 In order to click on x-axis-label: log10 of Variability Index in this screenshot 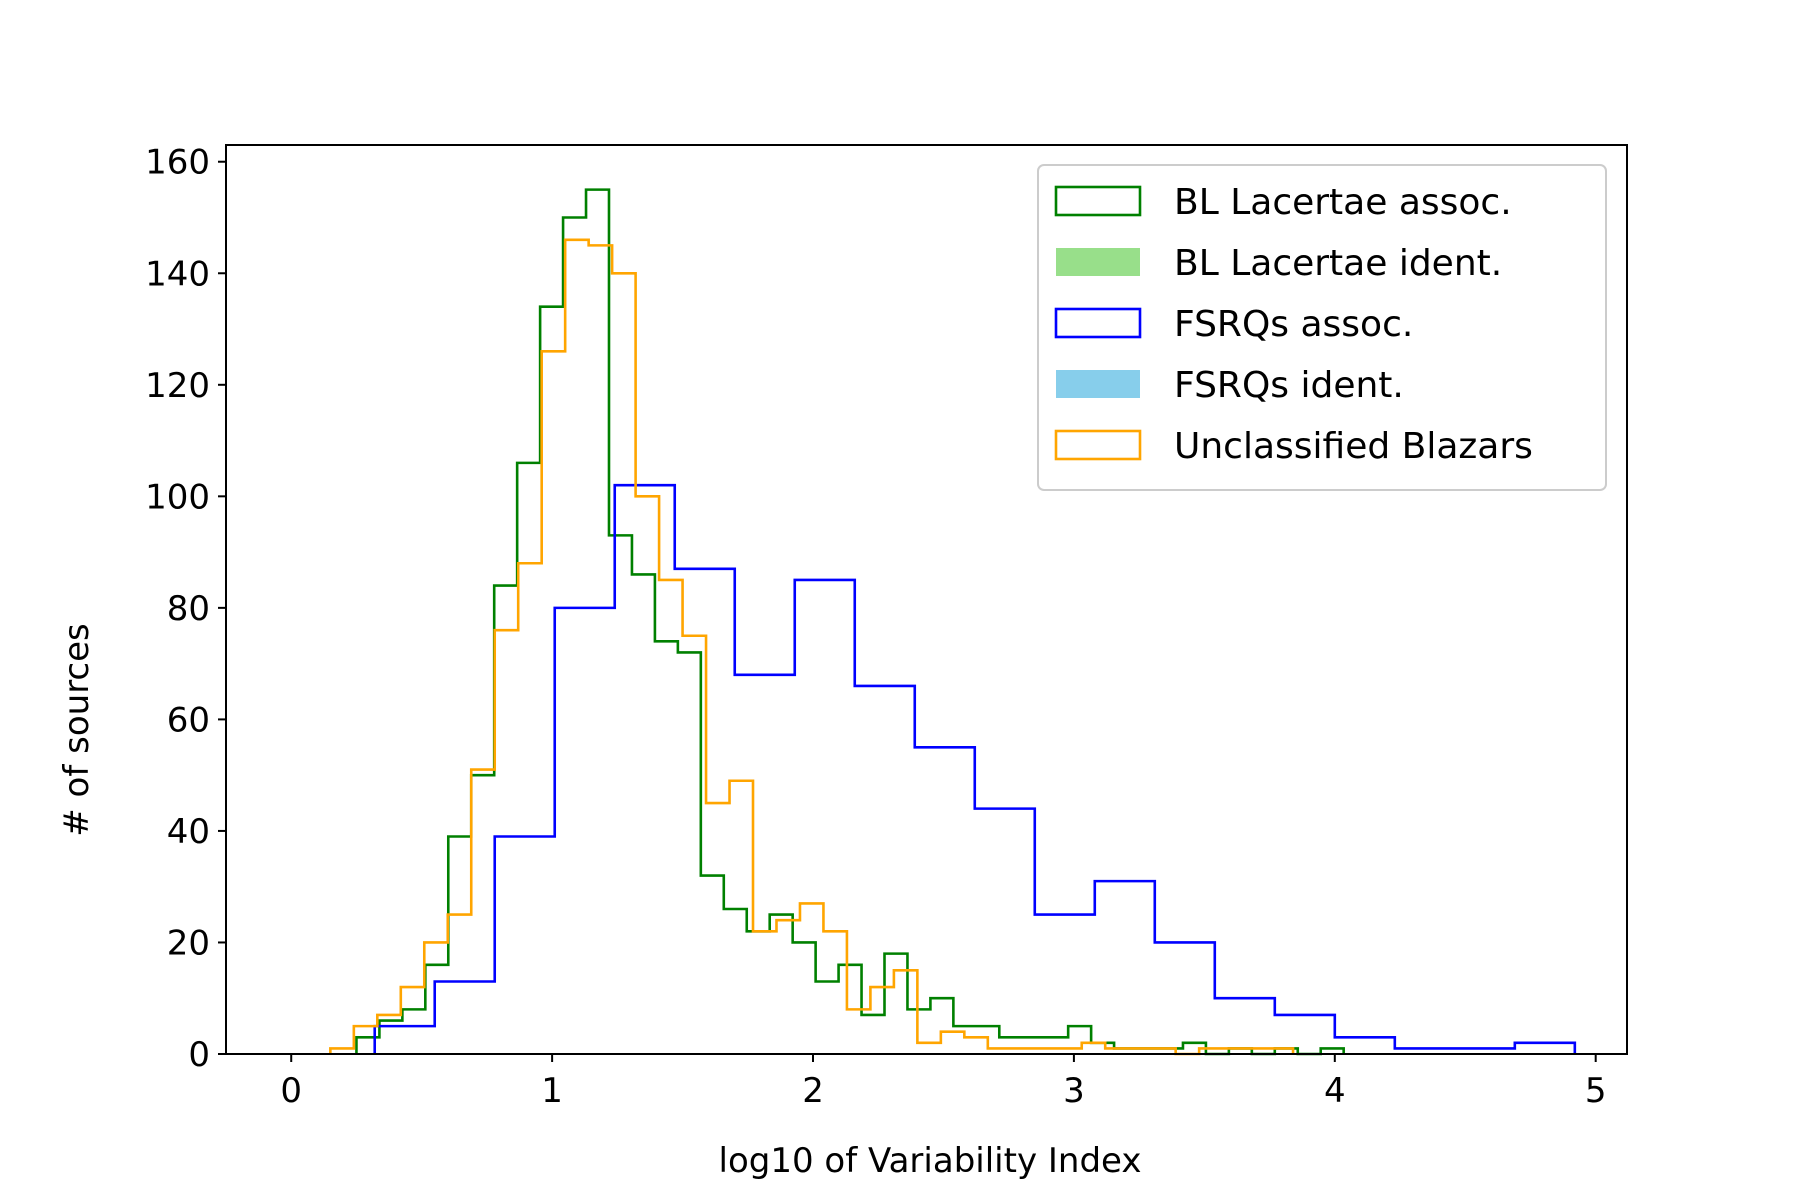, I will do `click(930, 1161)`.